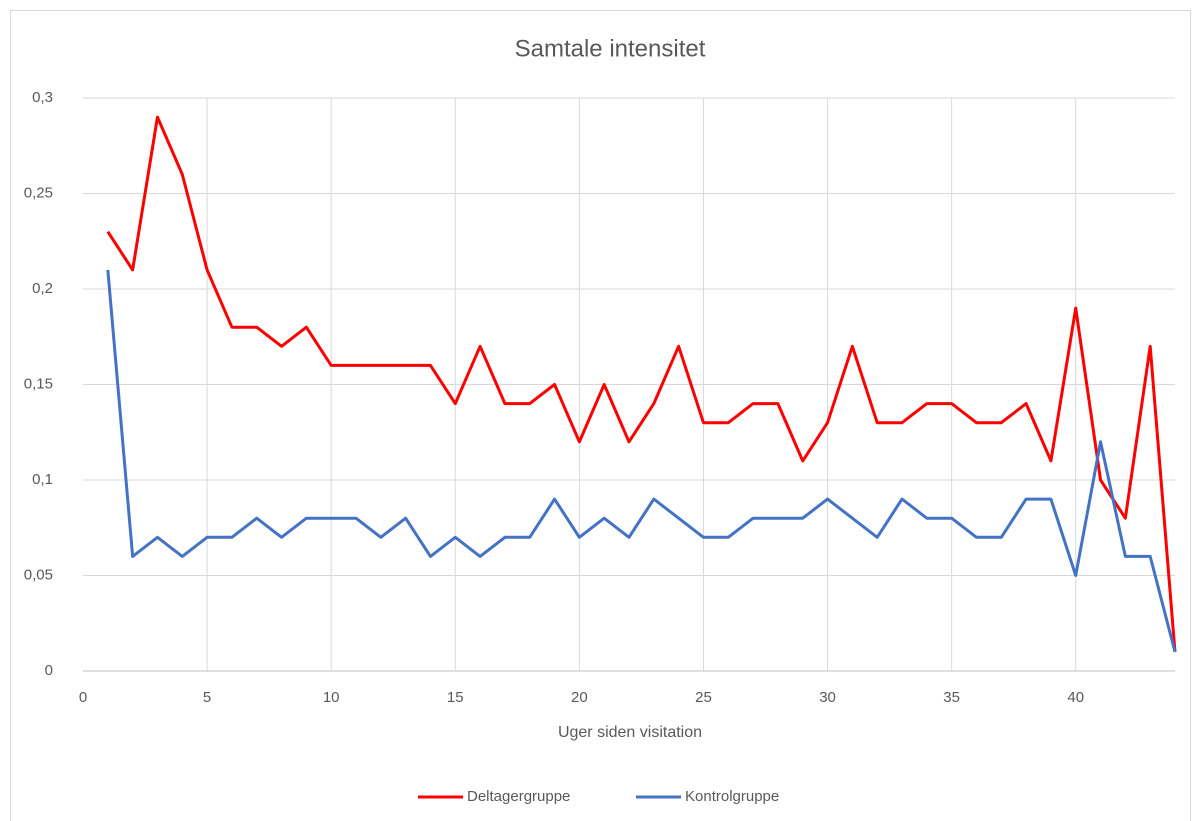  I want to click on x-axis-label: Uger siden visitation, so click(630, 732).